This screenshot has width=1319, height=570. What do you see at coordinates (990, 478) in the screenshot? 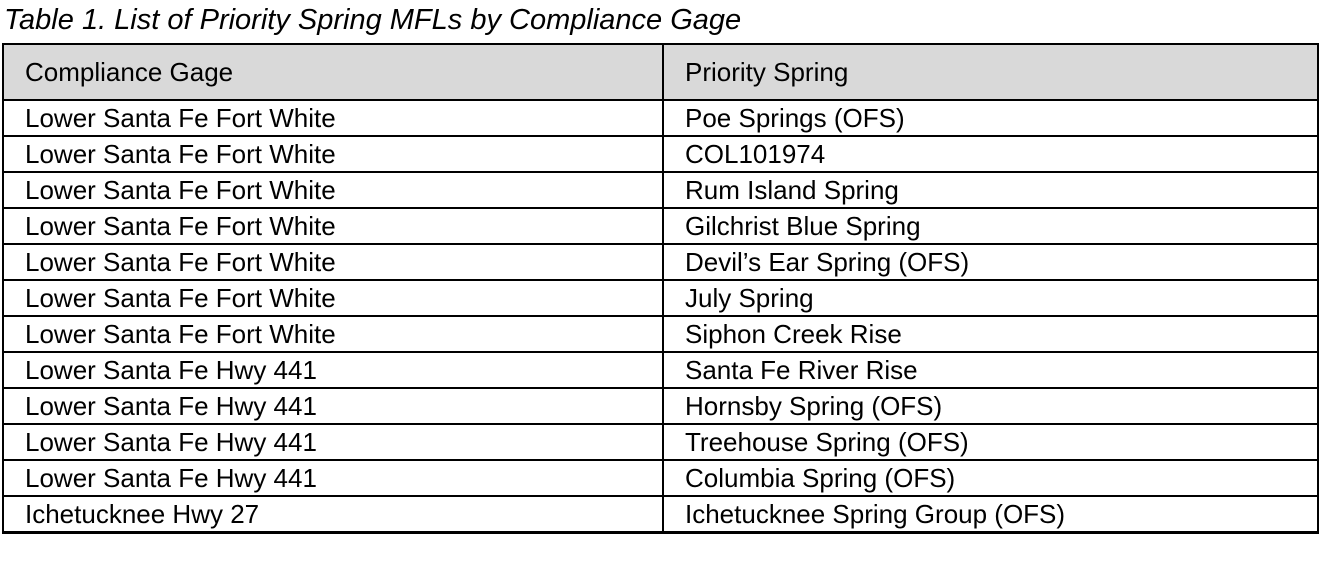
I see `cell-priority-spring: Columbia Spring (OFS)` at bounding box center [990, 478].